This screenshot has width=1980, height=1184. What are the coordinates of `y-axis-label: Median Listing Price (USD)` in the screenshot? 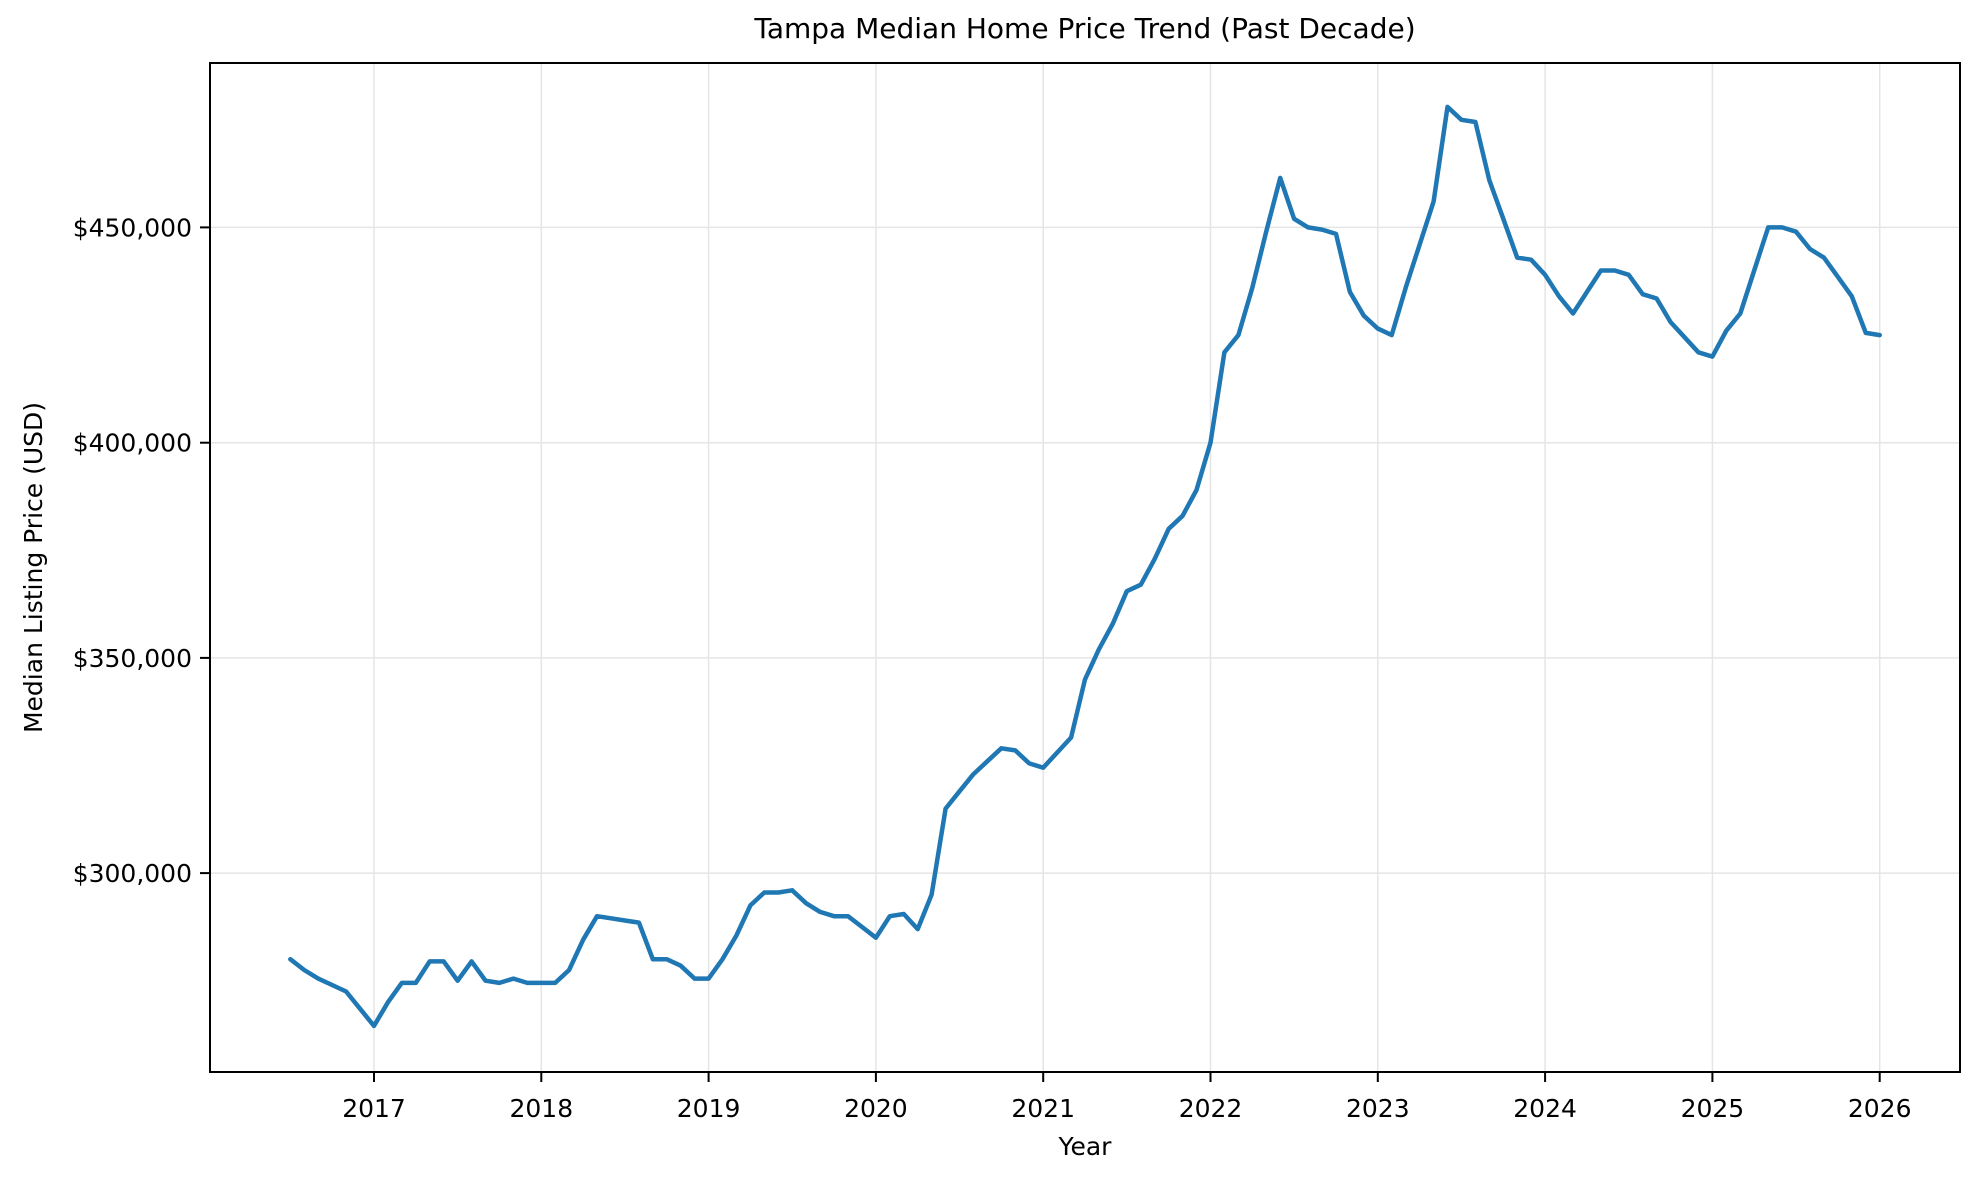 It's located at (33, 567).